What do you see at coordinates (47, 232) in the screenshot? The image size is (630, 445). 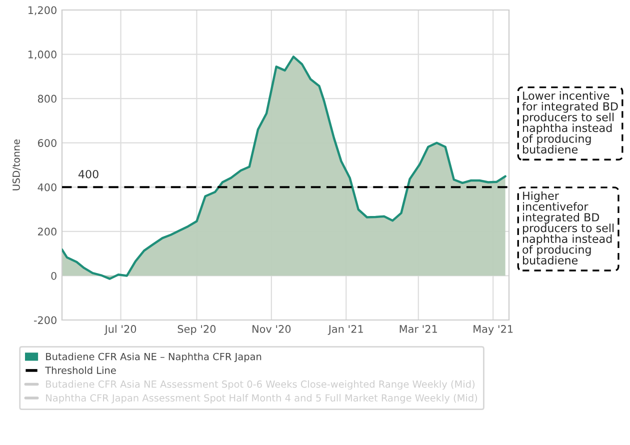 I see `y-tick-label: 200` at bounding box center [47, 232].